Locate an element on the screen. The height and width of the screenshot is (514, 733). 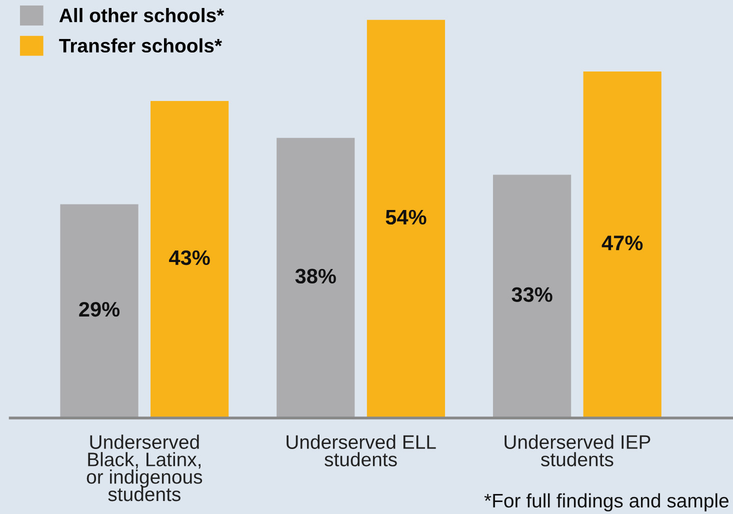
data-label: 29% is located at coordinates (99, 309).